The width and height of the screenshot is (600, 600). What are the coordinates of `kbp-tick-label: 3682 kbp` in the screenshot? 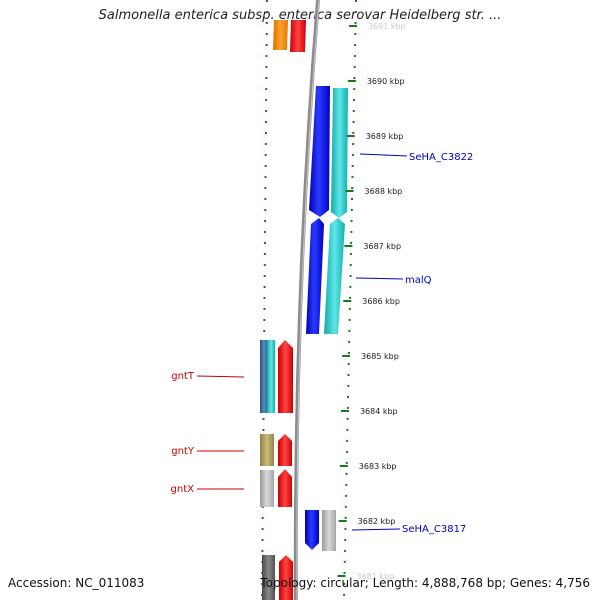 It's located at (377, 521).